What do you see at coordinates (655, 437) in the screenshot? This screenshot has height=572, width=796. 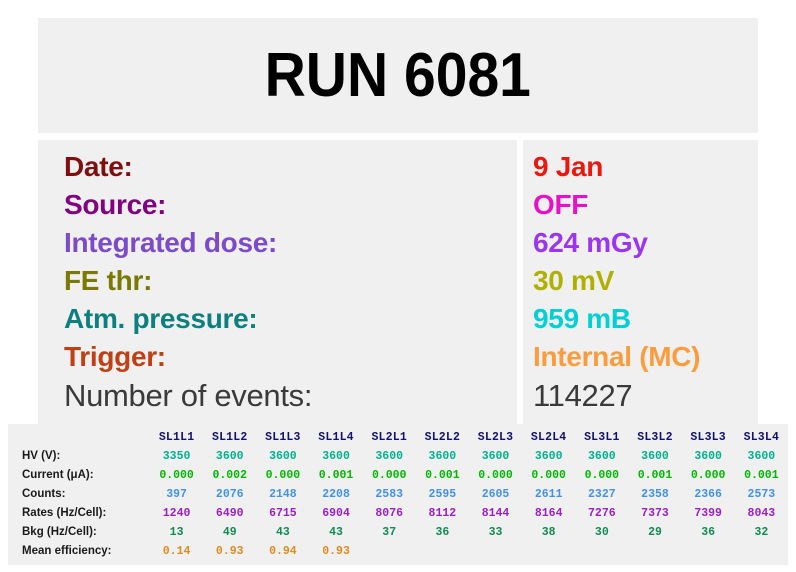 I see `column-header-sl3l2: SL3L2` at bounding box center [655, 437].